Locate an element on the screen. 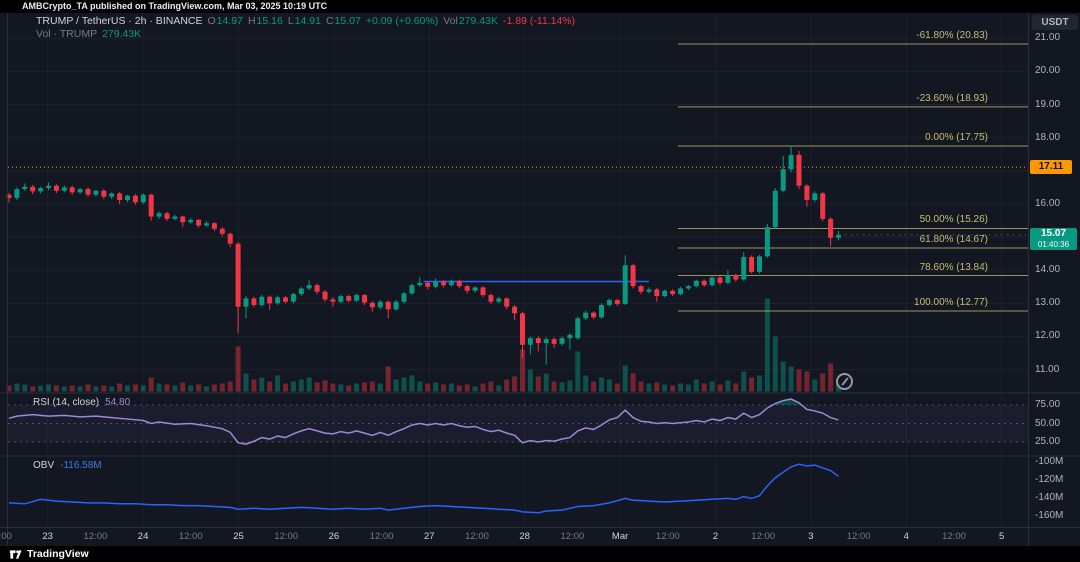 The image size is (1080, 562). axis-tick-label: -160M is located at coordinates (1049, 515).